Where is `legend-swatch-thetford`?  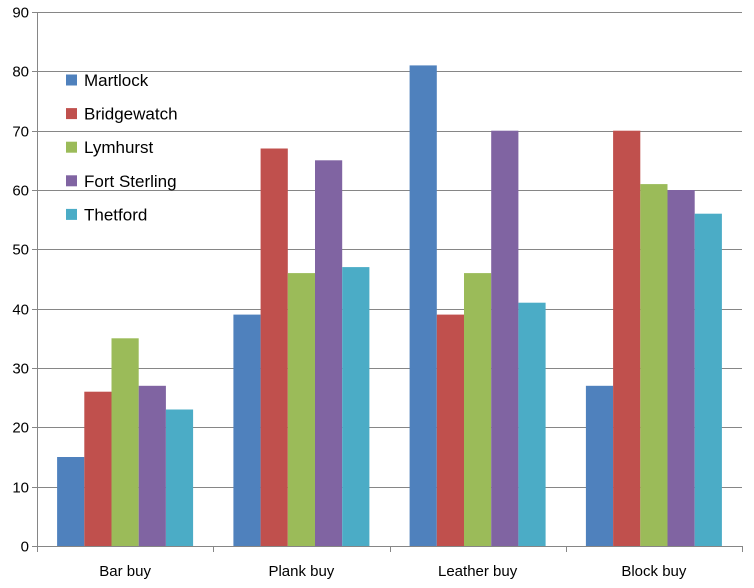
legend-swatch-thetford is located at coordinates (71, 214).